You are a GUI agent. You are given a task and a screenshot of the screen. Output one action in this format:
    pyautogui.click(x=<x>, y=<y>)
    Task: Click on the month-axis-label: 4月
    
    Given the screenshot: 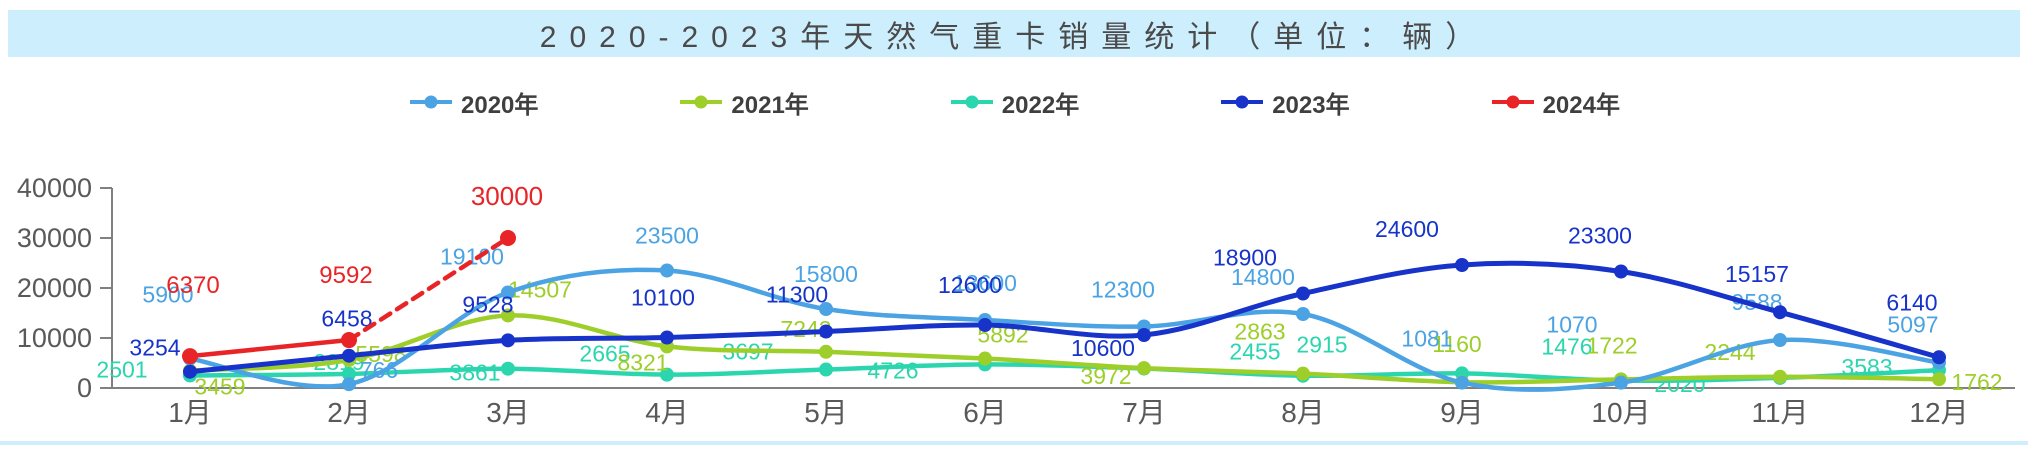 What is the action you would take?
    pyautogui.click(x=667, y=412)
    